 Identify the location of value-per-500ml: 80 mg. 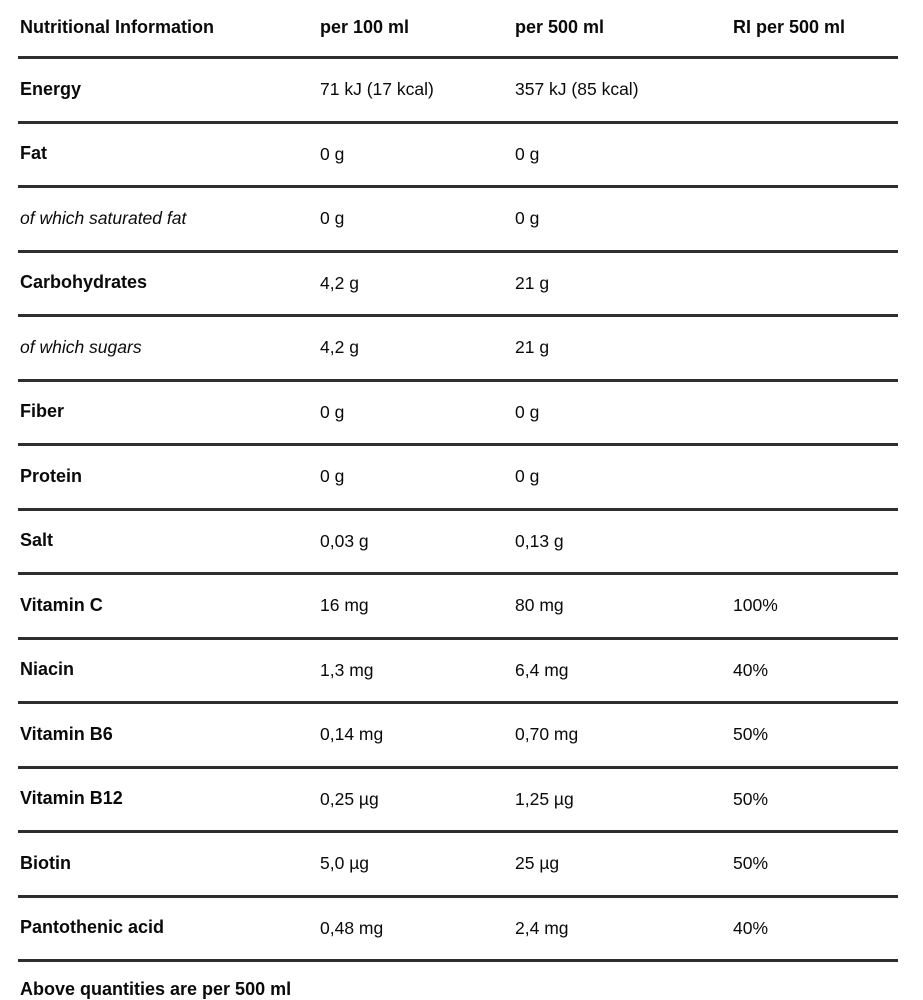
(539, 605).